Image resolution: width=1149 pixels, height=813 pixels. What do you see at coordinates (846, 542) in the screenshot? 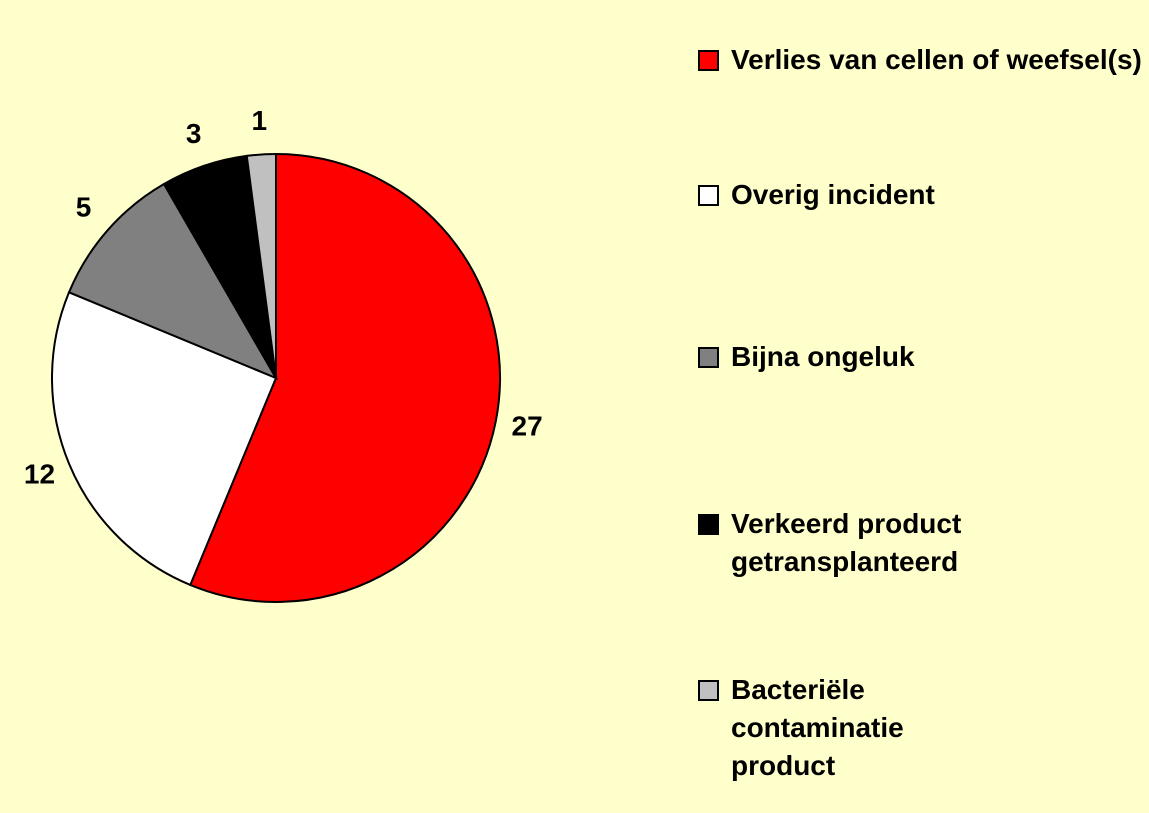
I see `legend-label: Verkeerd product getransplanteerd` at bounding box center [846, 542].